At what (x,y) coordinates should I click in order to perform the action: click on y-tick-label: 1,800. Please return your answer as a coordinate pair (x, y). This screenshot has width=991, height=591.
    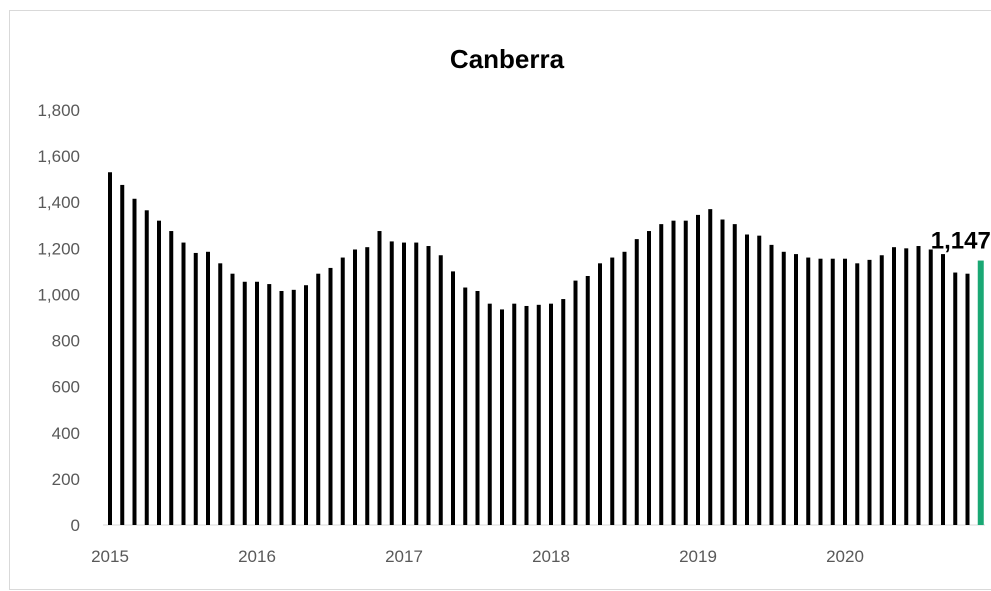
    Looking at the image, I should click on (58, 110).